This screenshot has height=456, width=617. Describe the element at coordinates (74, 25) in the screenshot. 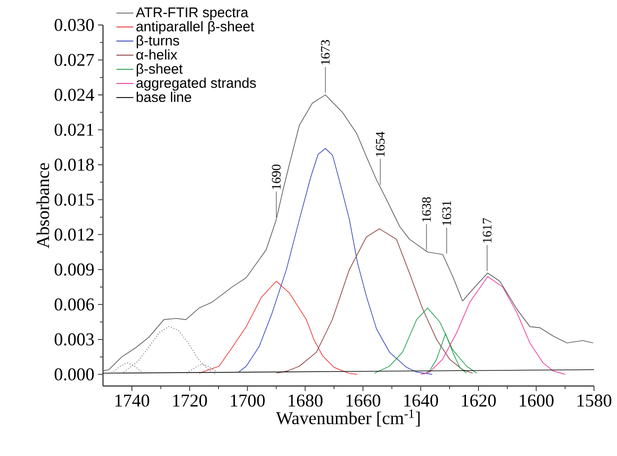

I see `y-tick-label: 0.030` at that location.